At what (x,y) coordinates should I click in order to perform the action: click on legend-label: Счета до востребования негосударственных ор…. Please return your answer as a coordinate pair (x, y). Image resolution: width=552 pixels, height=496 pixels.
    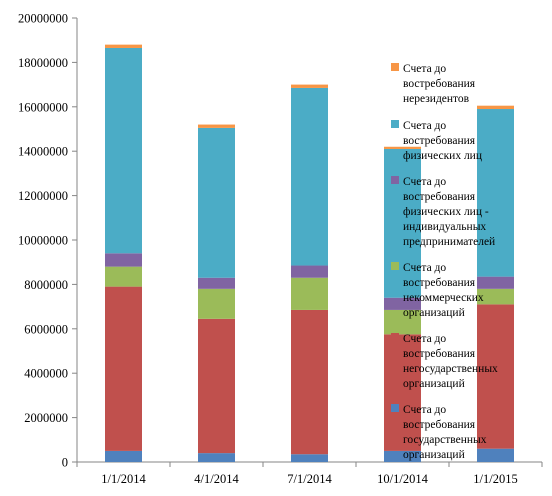
    Looking at the image, I should click on (450, 361).